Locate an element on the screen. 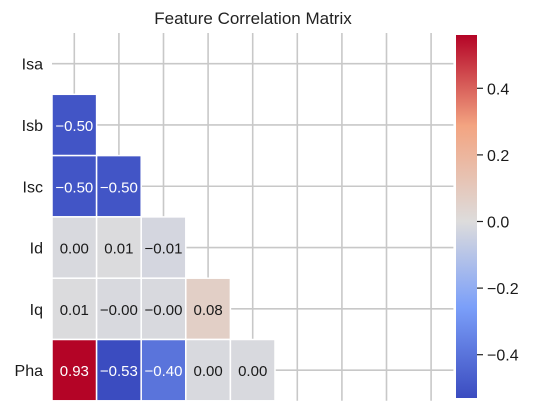  row-label: Isb is located at coordinates (32, 126).